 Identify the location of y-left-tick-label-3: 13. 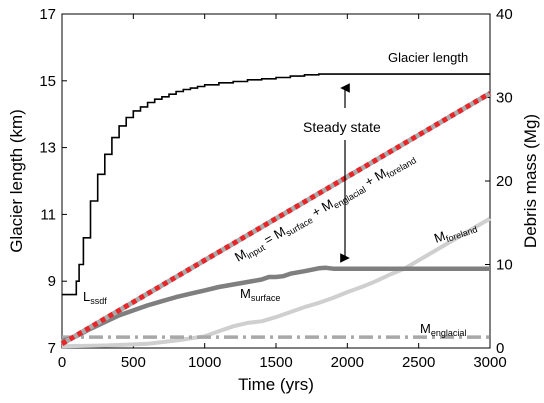
(47, 148).